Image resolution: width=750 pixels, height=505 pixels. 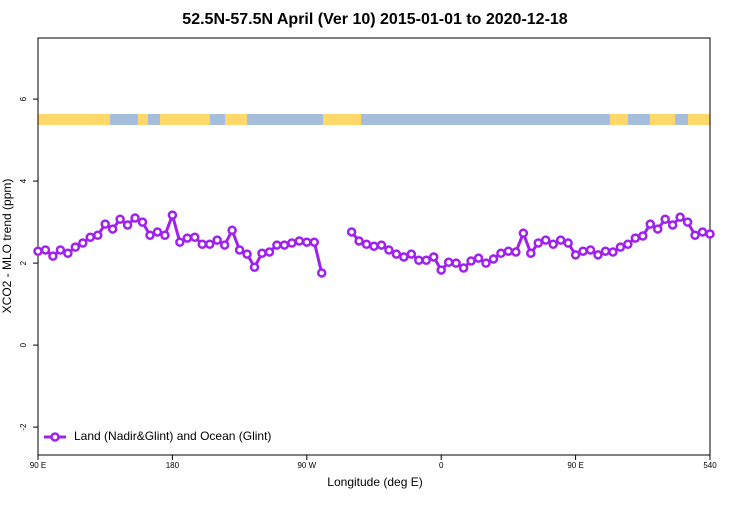 What do you see at coordinates (38, 465) in the screenshot?
I see `x-tick-label: 90 E` at bounding box center [38, 465].